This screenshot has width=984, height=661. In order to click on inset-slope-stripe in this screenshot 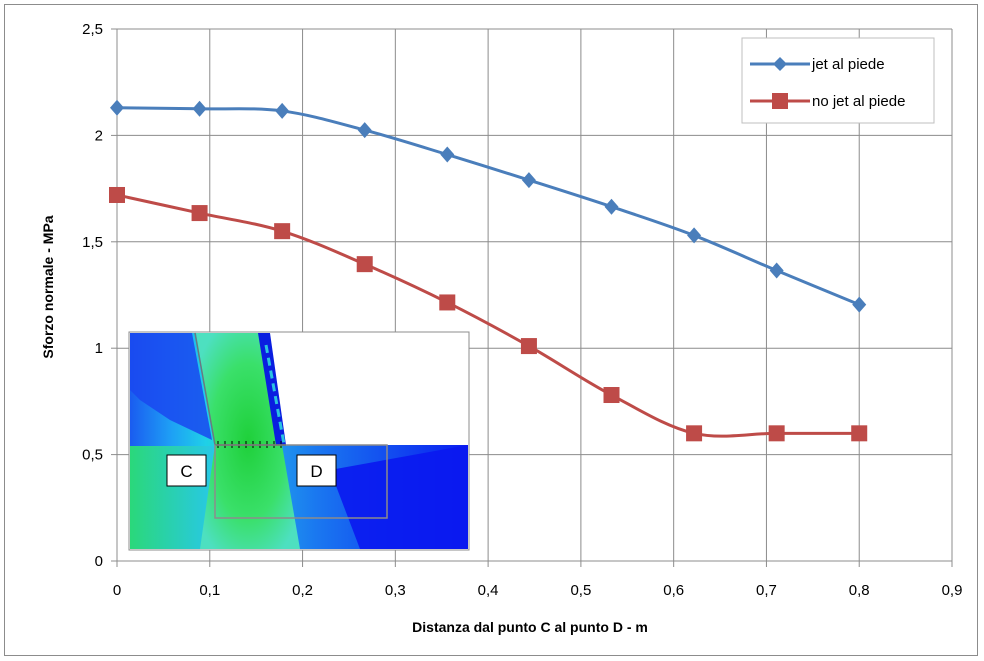, I will do `click(272, 389)`.